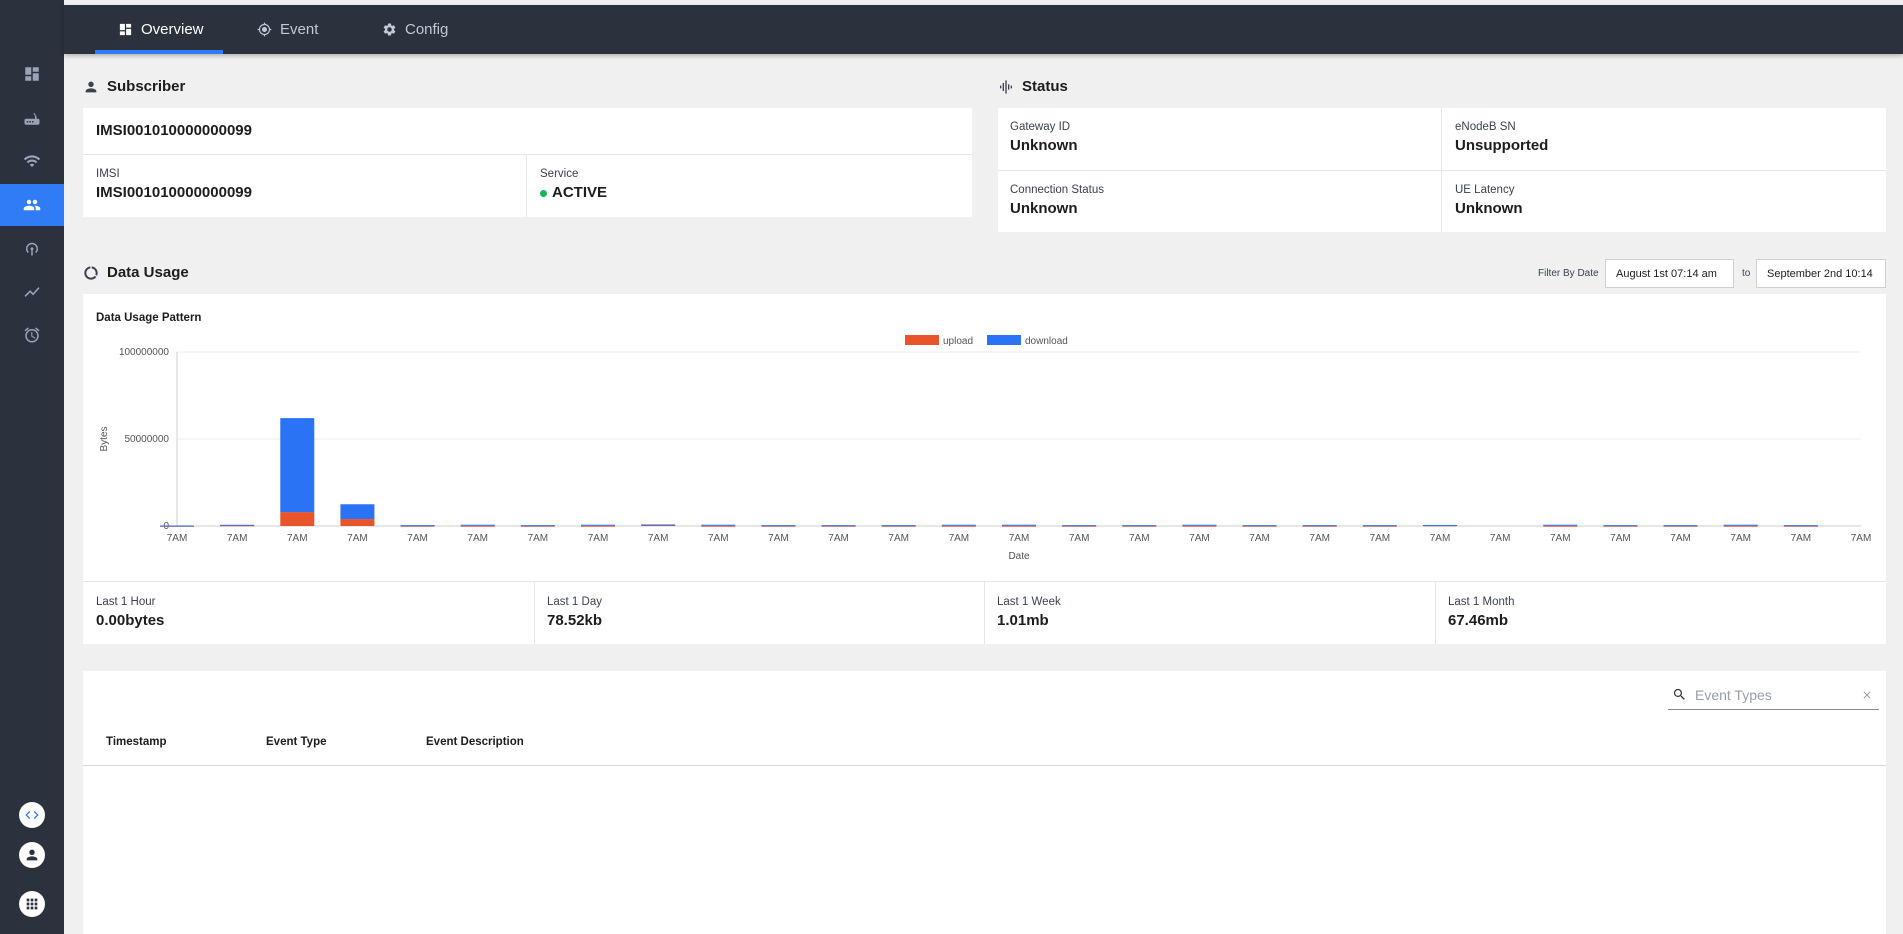 The image size is (1903, 934). What do you see at coordinates (296, 742) in the screenshot?
I see `column-header-event-type: Event Type` at bounding box center [296, 742].